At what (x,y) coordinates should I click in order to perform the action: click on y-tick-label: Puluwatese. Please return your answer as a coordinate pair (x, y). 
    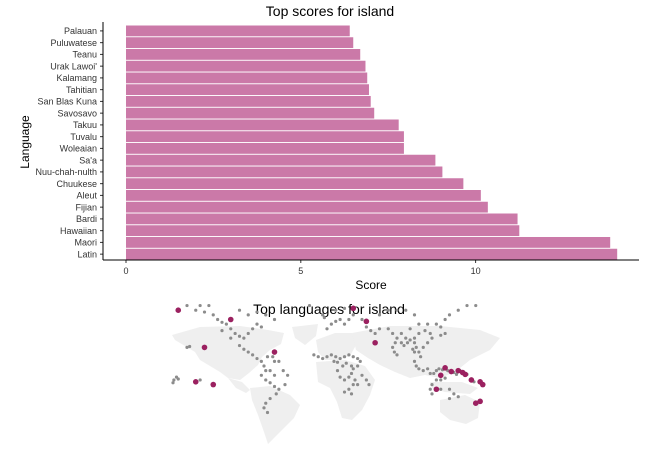
    Looking at the image, I should click on (73, 43).